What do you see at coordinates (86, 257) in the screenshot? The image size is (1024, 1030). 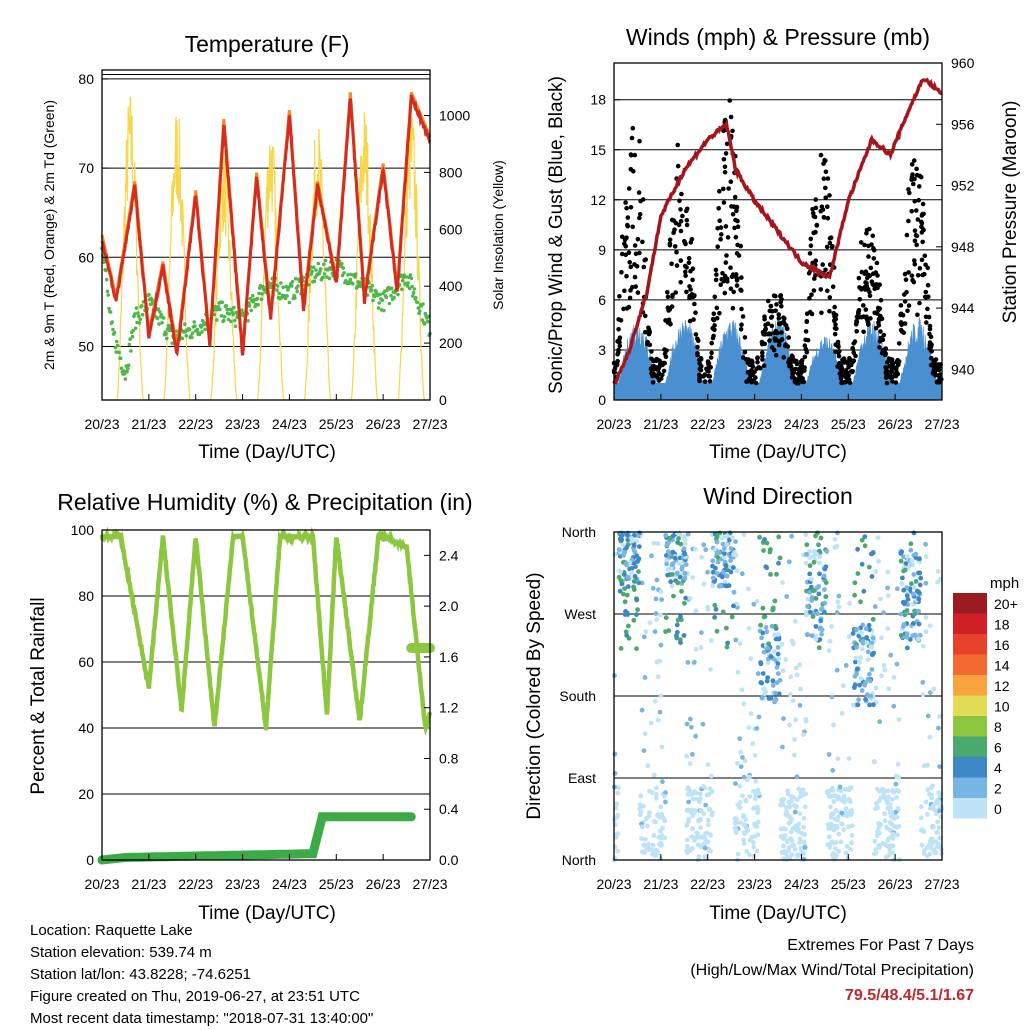 I see `temperature-y-tick-label: 60` at bounding box center [86, 257].